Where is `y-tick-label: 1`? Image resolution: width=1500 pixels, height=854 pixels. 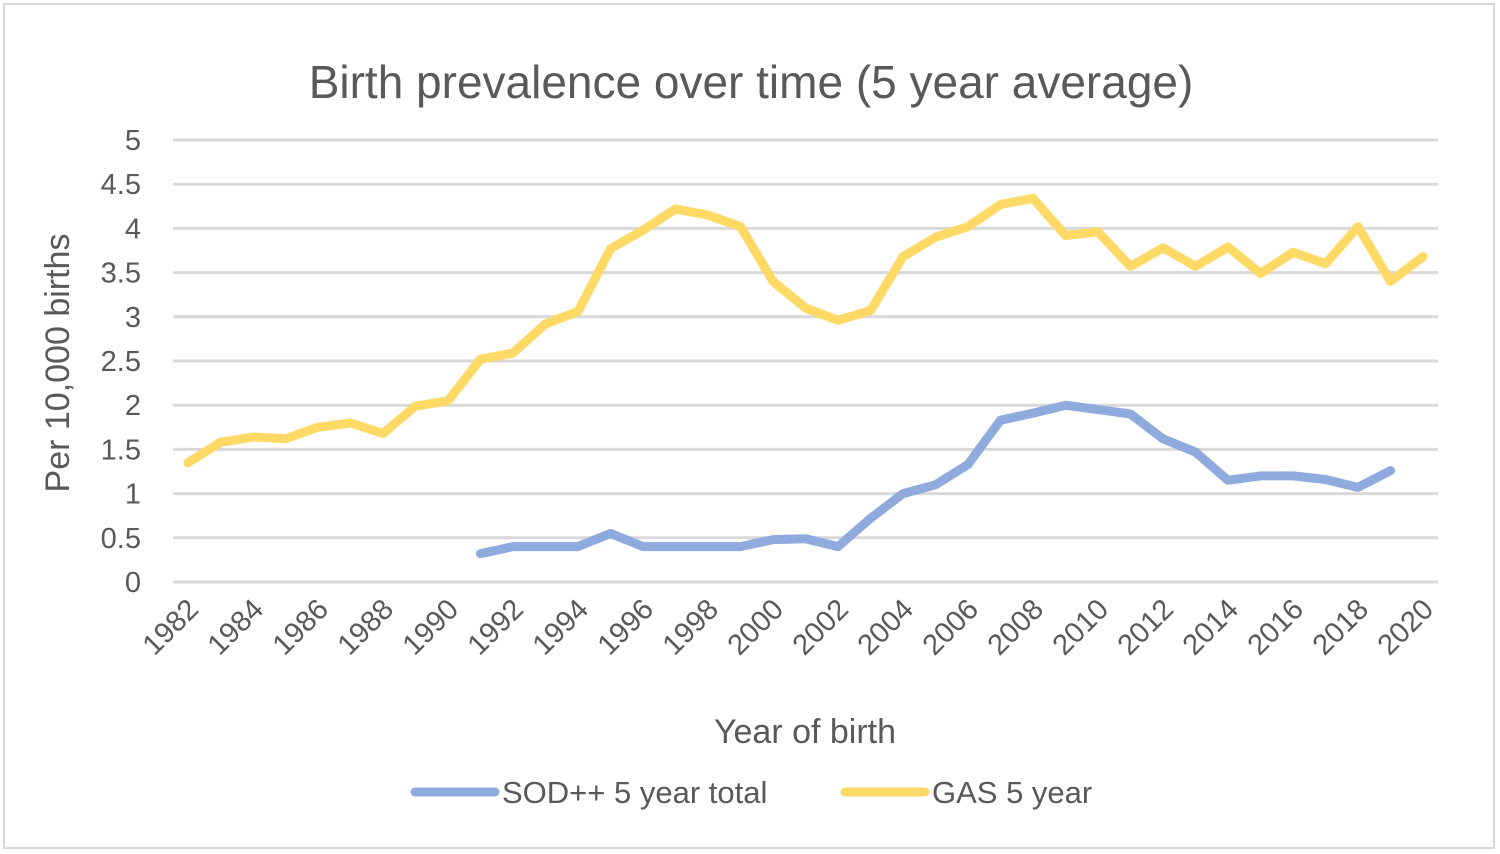
y-tick-label: 1 is located at coordinates (133, 495).